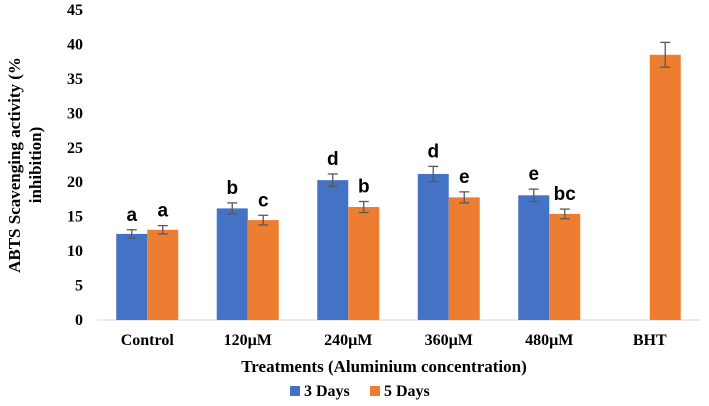  Describe the element at coordinates (248, 340) in the screenshot. I see `x-tick-label: 120µM` at that location.